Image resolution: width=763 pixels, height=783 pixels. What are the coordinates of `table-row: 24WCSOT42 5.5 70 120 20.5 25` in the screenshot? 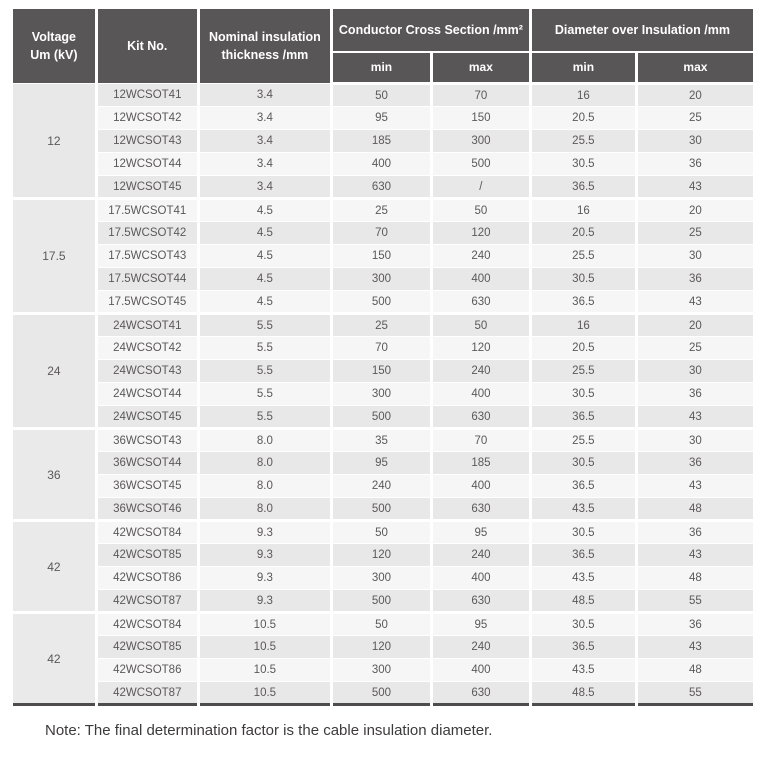 It's located at (384, 348).